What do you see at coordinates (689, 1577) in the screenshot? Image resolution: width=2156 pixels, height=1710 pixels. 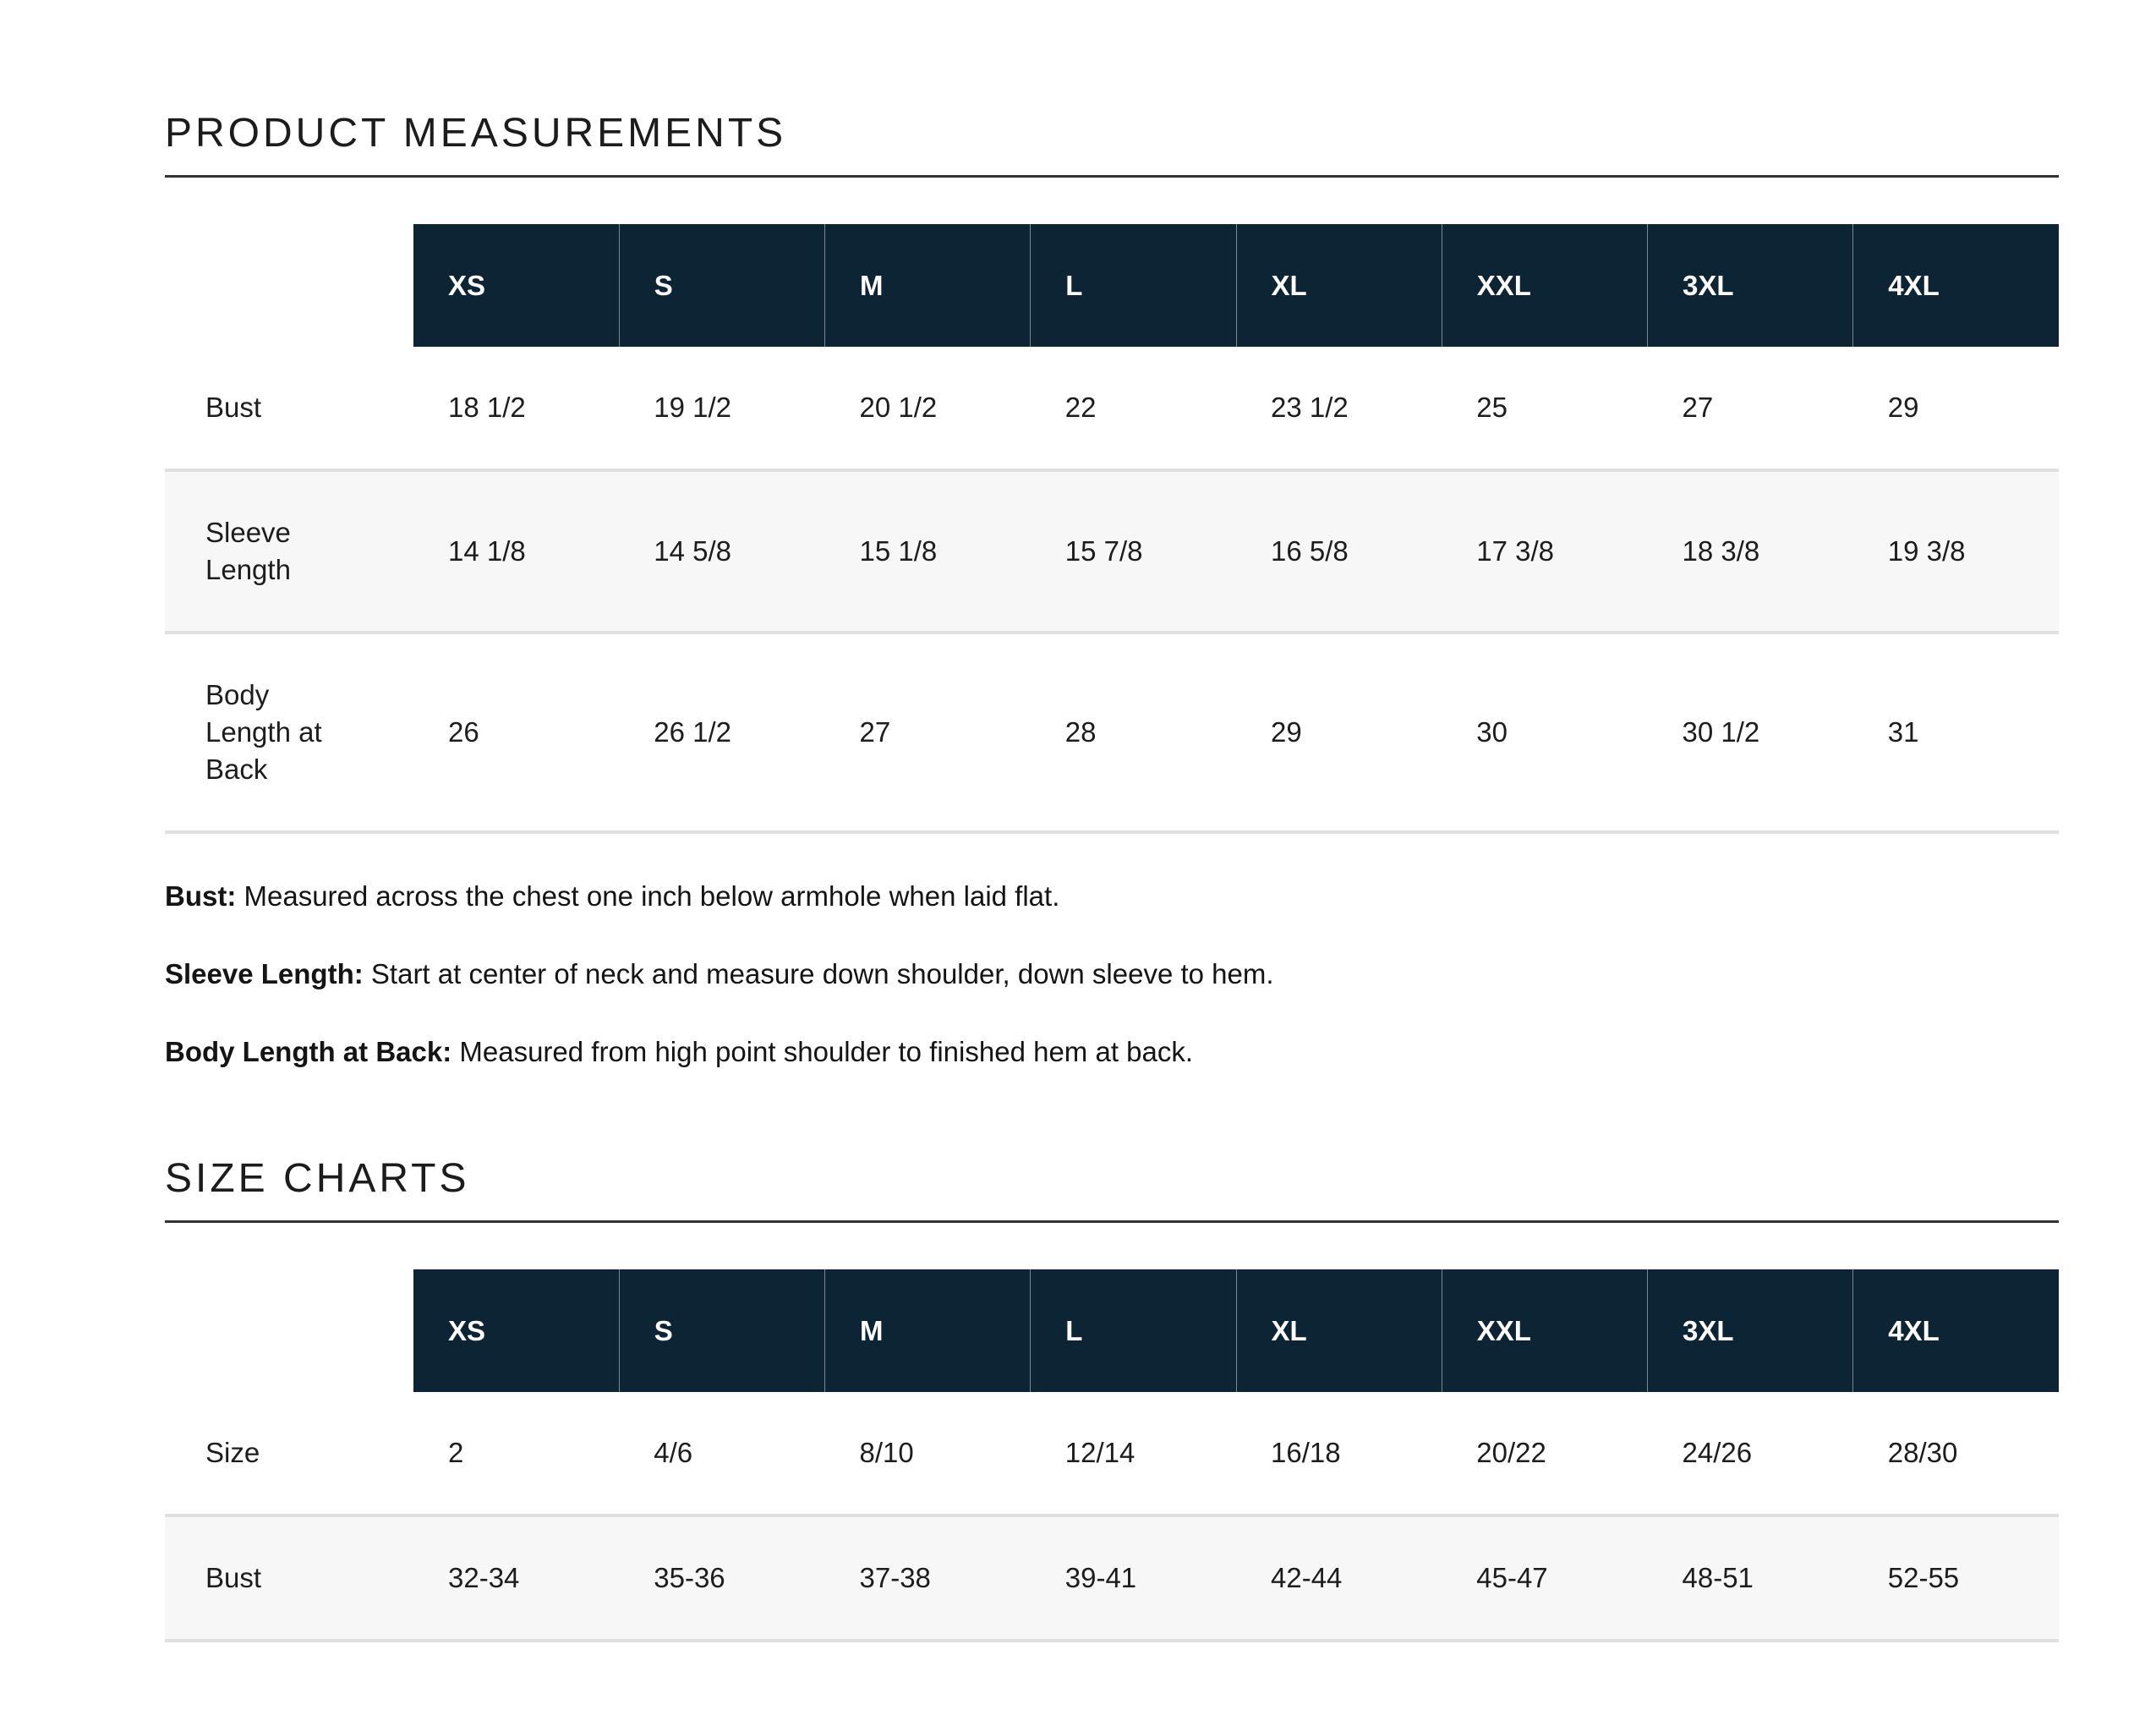 I see `size-chart-value: 35-36` at bounding box center [689, 1577].